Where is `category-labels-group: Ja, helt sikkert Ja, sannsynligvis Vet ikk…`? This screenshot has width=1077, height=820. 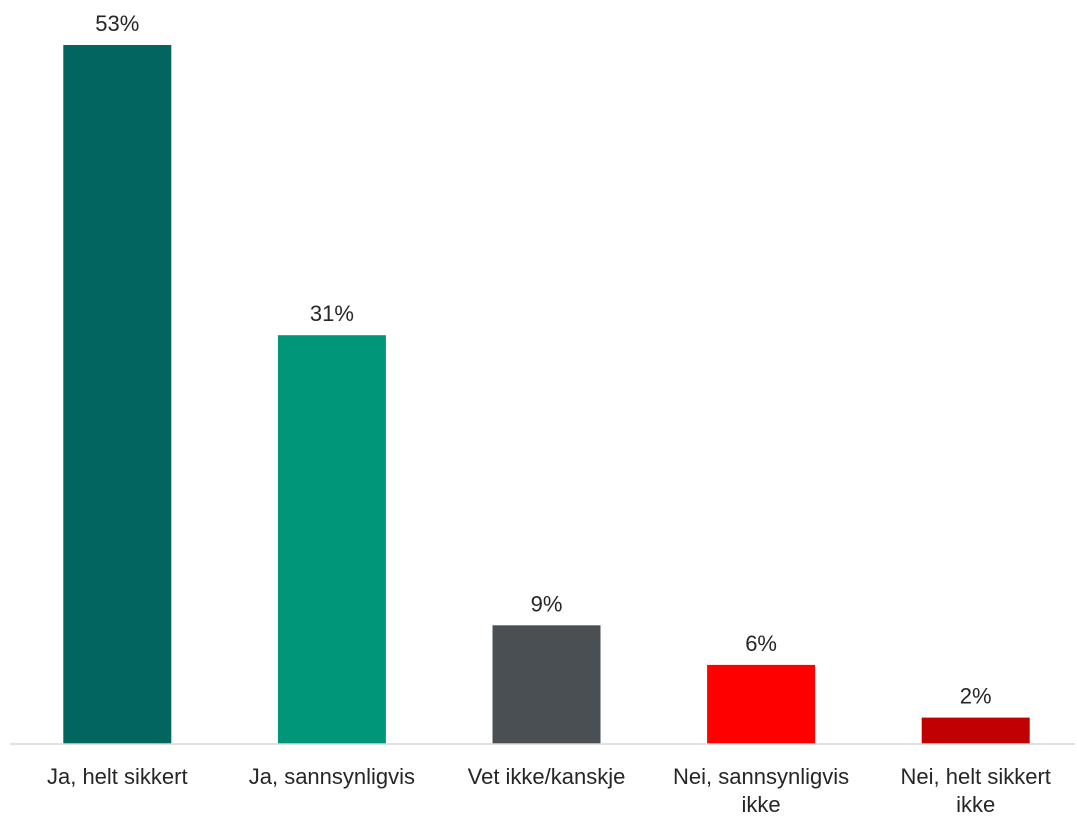 category-labels-group: Ja, helt sikkert Ja, sannsynligvis Vet ikk… is located at coordinates (549, 790).